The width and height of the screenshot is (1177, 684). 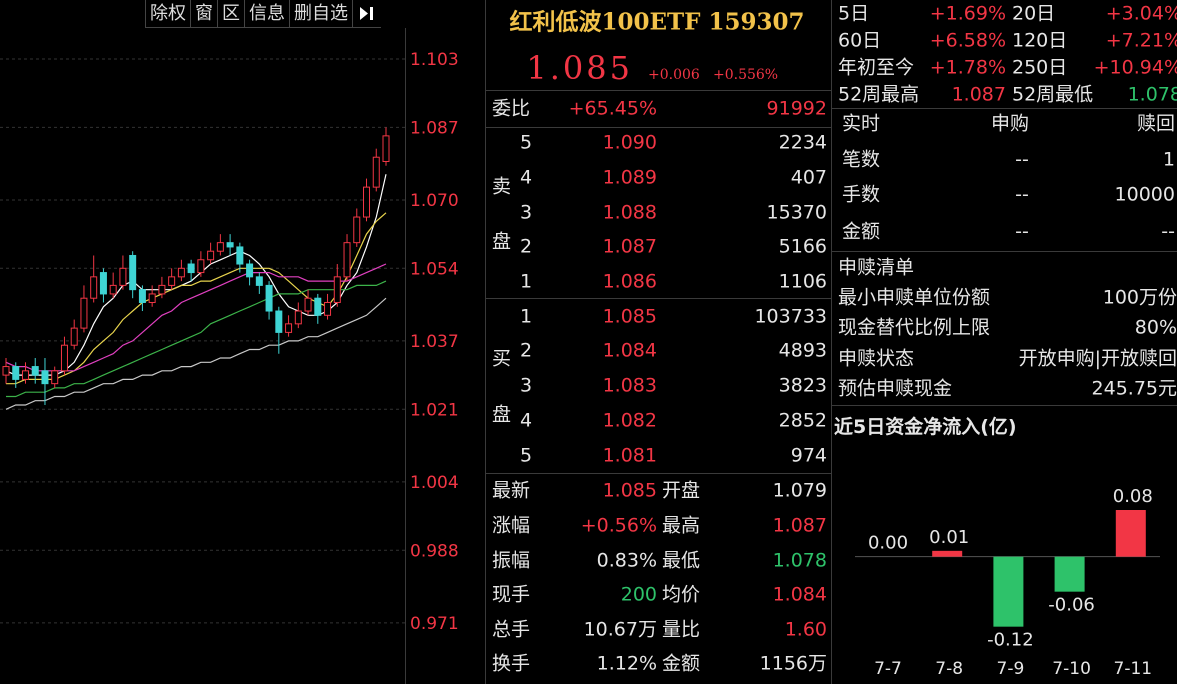 I want to click on row-value: 100万份, so click(x=1139, y=297).